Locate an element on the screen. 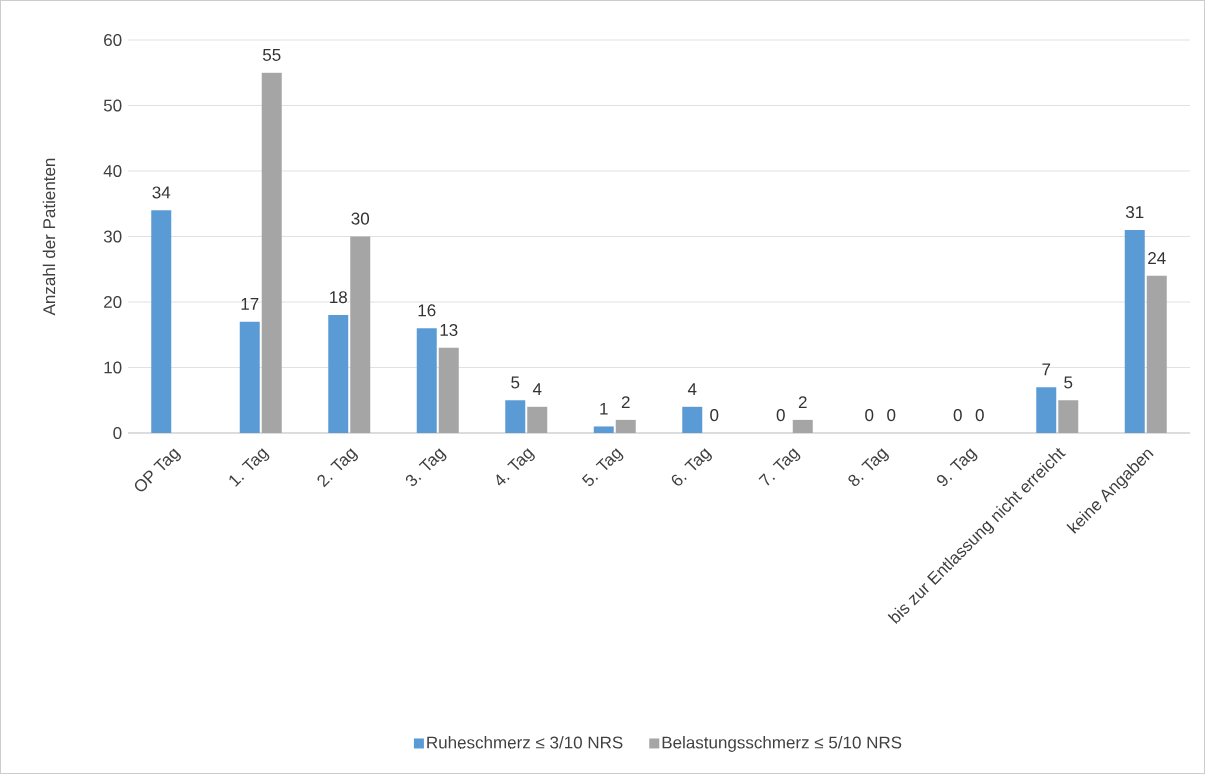  x-tick-label: 2. Tag is located at coordinates (337, 468).